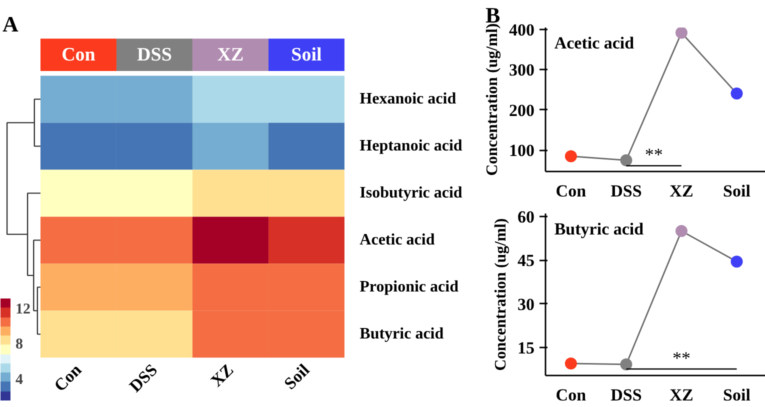  What do you see at coordinates (23, 309) in the screenshot?
I see `color-bar-label: 12` at bounding box center [23, 309].